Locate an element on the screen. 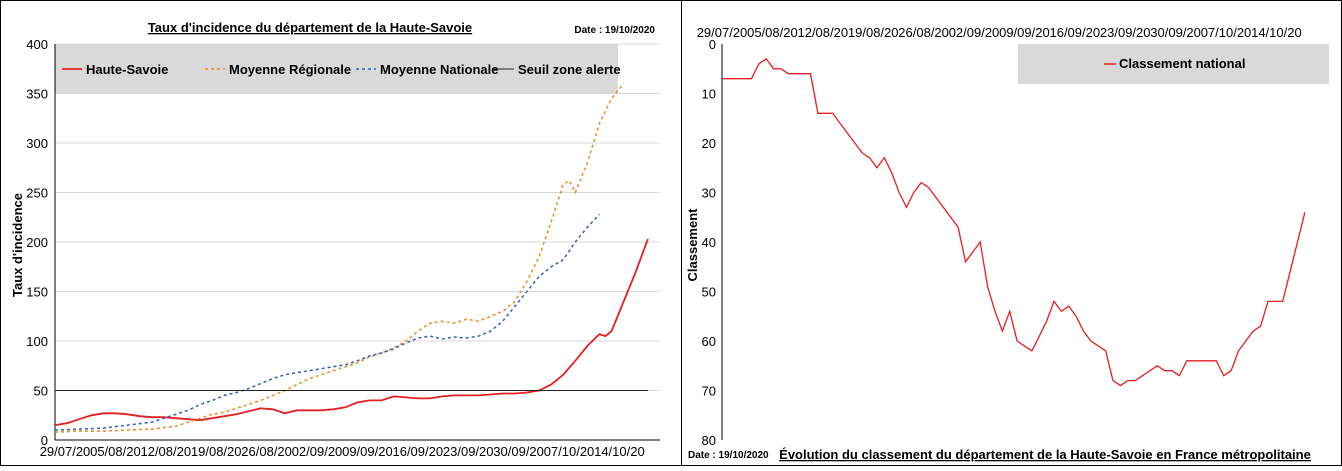  right-y-tick-label: 50 is located at coordinates (709, 292).